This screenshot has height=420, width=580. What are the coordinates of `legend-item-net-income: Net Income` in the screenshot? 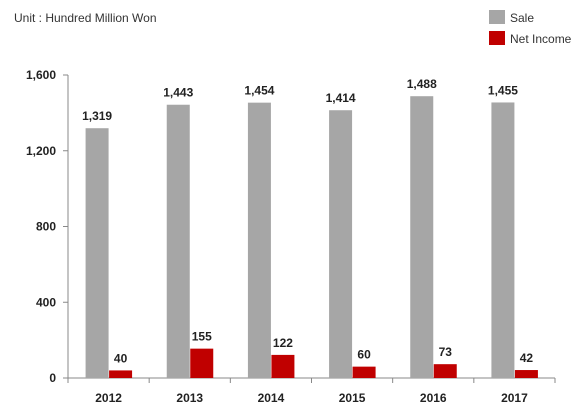 It's located at (530, 38).